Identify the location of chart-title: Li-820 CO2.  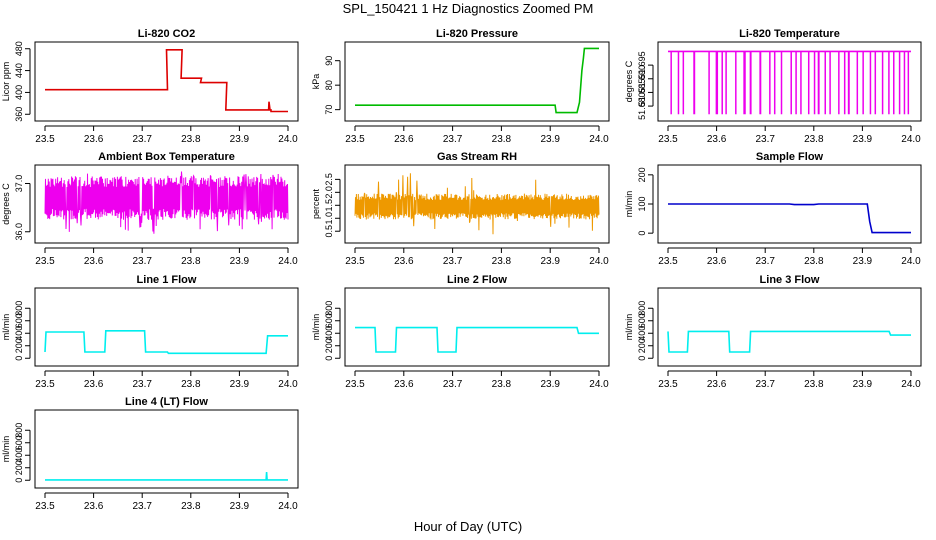
(166, 34).